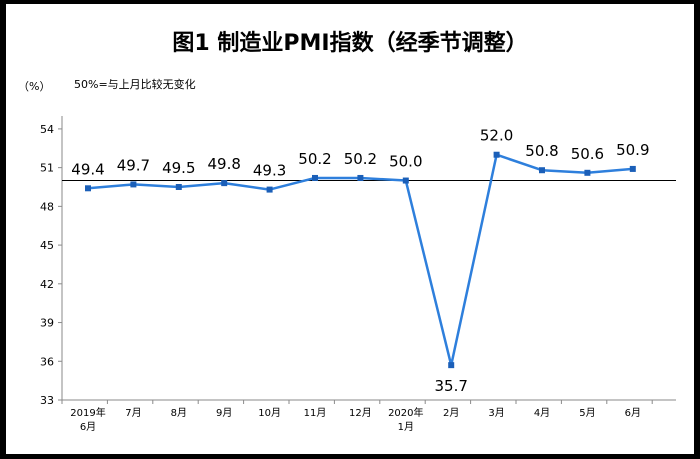 Image resolution: width=700 pixels, height=459 pixels. Describe the element at coordinates (541, 151) in the screenshot. I see `data-label: 50.8` at that location.